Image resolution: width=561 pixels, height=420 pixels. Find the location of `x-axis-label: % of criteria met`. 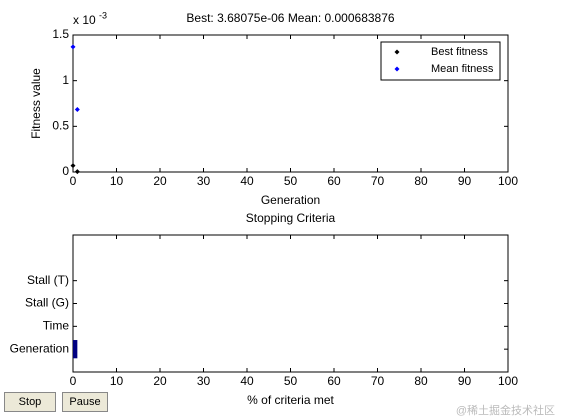

x-axis-label: % of criteria met is located at coordinates (290, 400).